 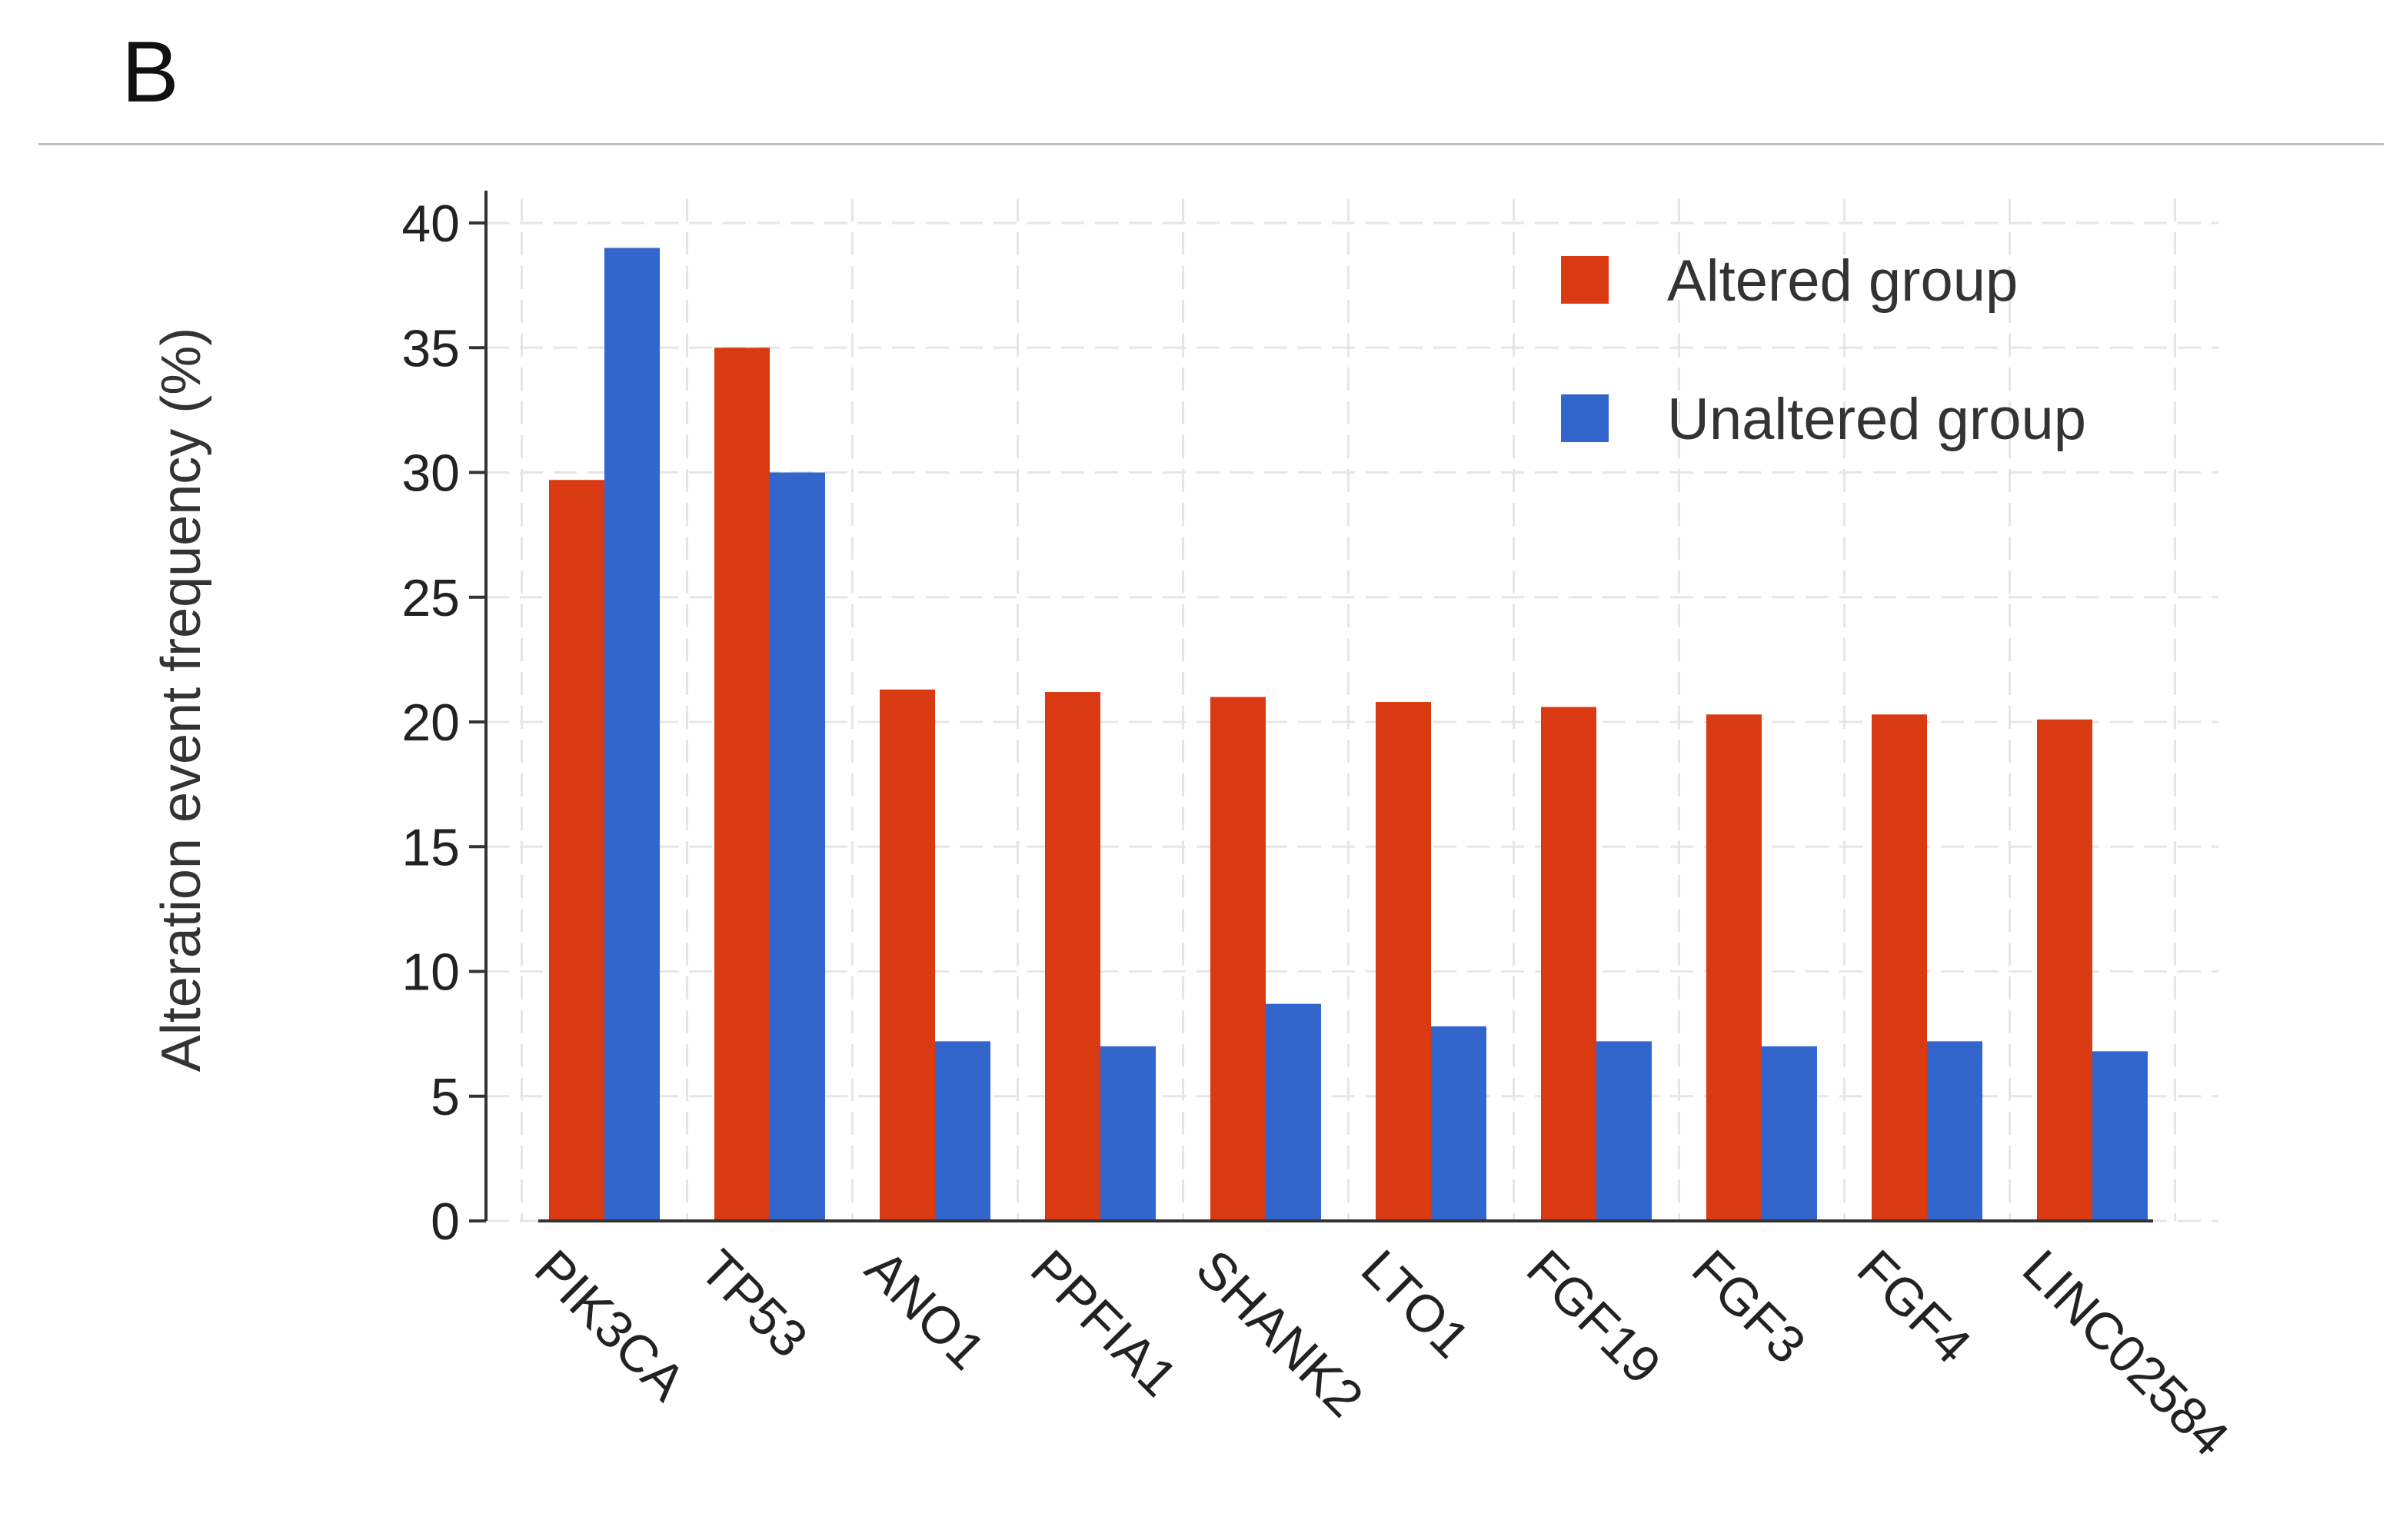 I want to click on bar-unaltered-tp53, so click(x=797, y=846).